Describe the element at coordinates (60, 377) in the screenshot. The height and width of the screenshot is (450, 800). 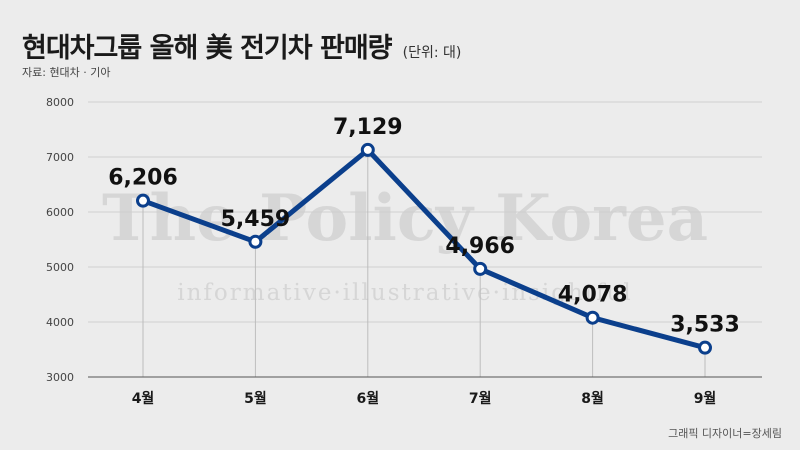
I see `y-tick-label: 3000` at that location.